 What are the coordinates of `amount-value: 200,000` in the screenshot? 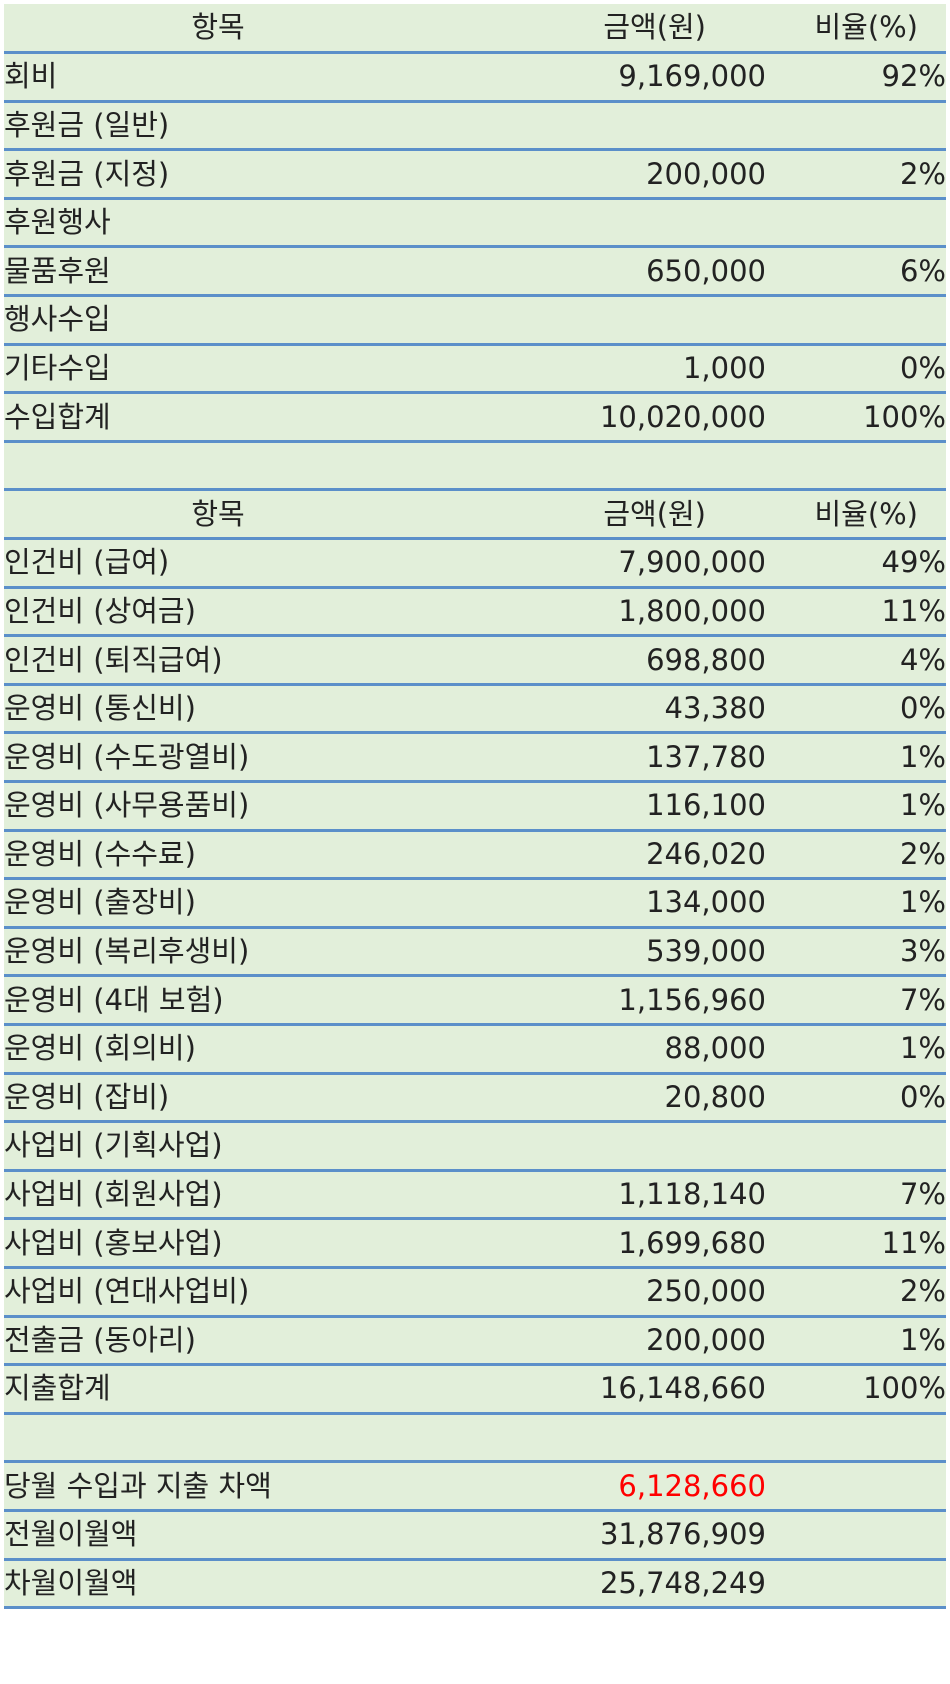 It's located at (620, 174).